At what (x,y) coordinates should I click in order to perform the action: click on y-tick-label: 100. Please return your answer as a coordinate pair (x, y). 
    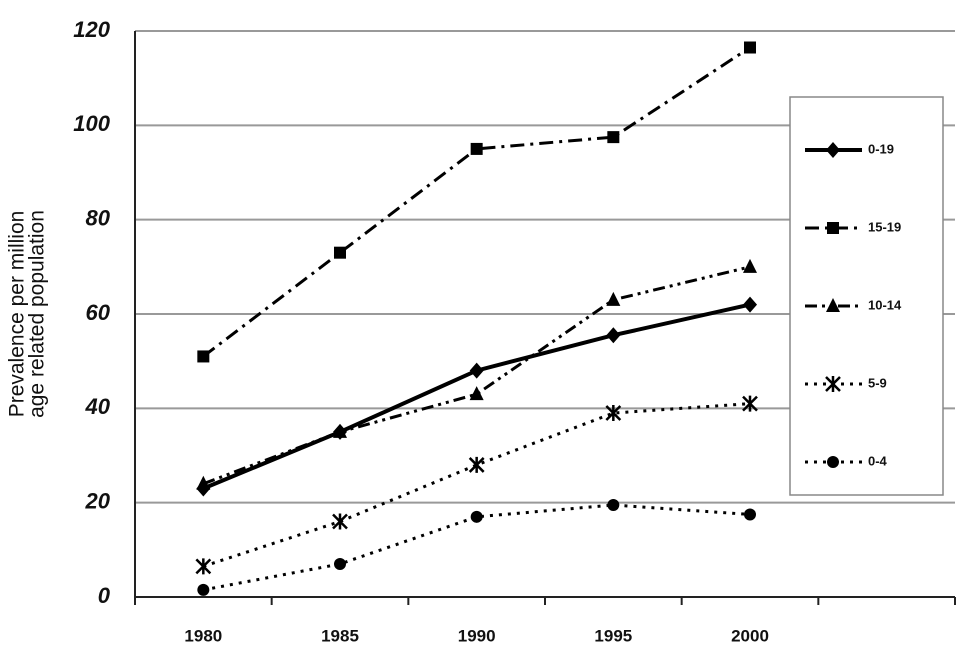
    Looking at the image, I should click on (91, 123).